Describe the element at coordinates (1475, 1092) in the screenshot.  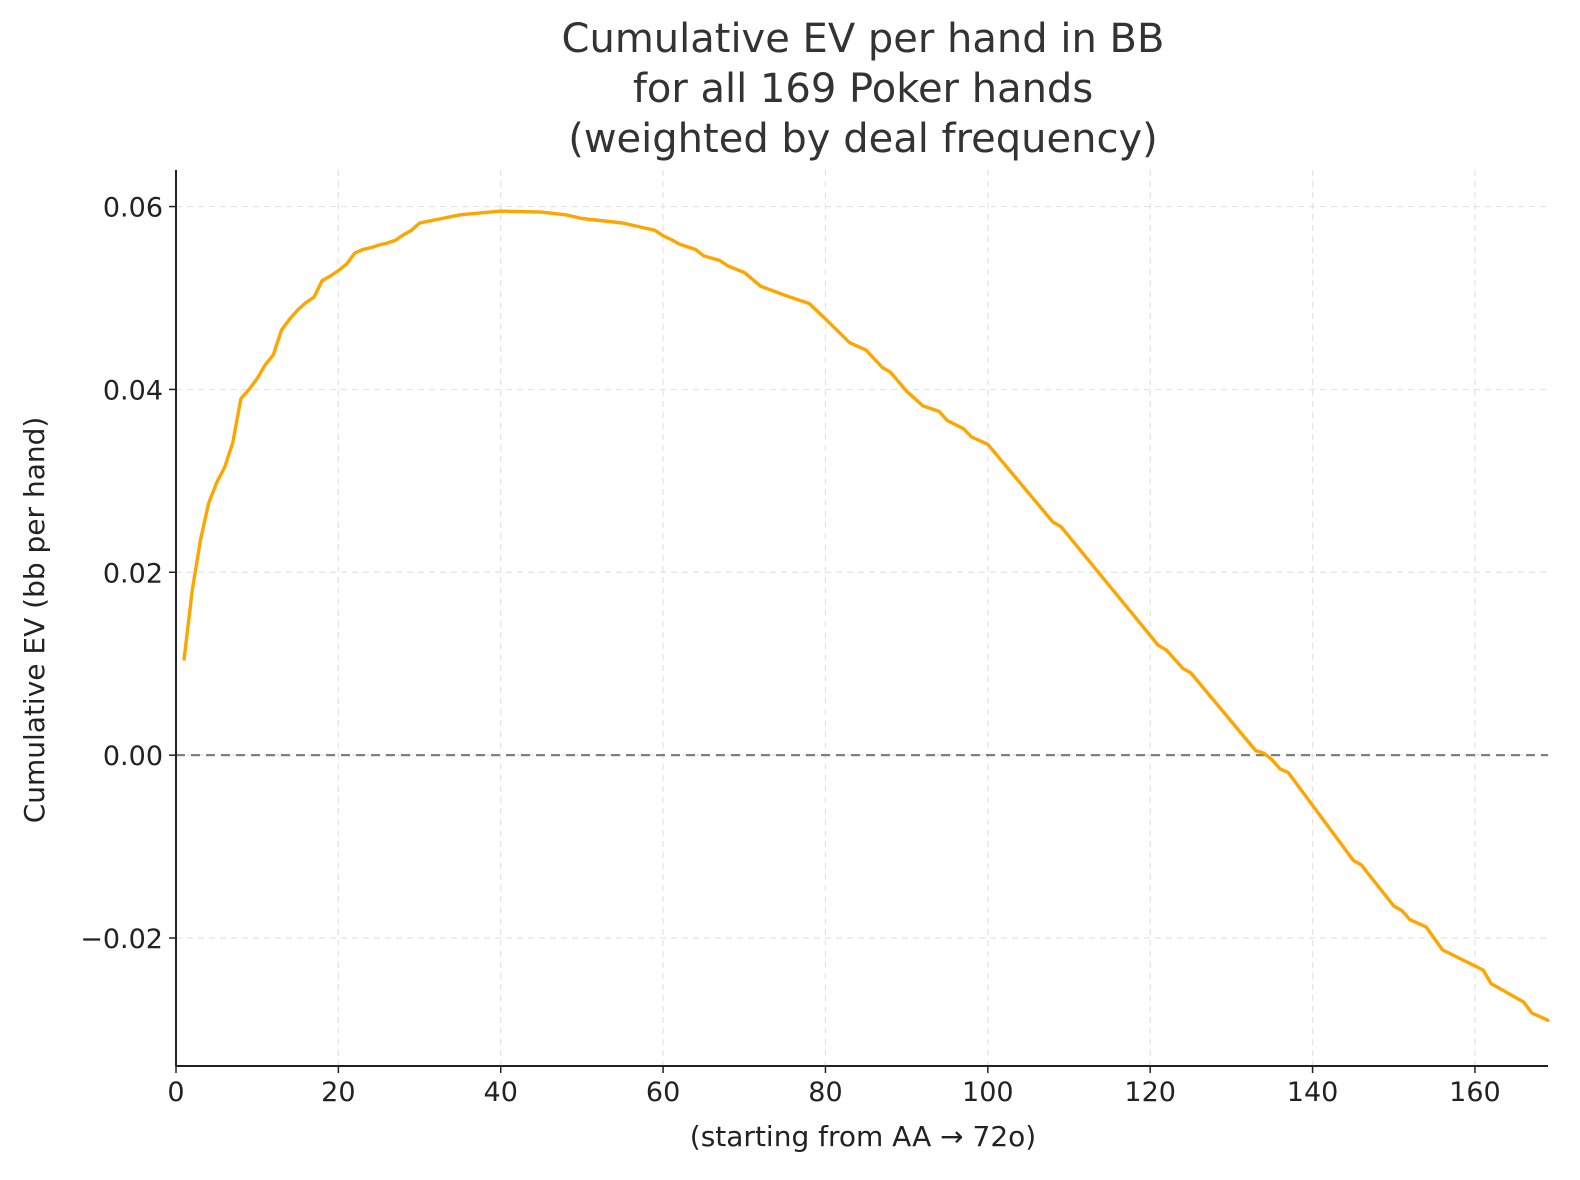
I see `x-tick-label: 160` at that location.